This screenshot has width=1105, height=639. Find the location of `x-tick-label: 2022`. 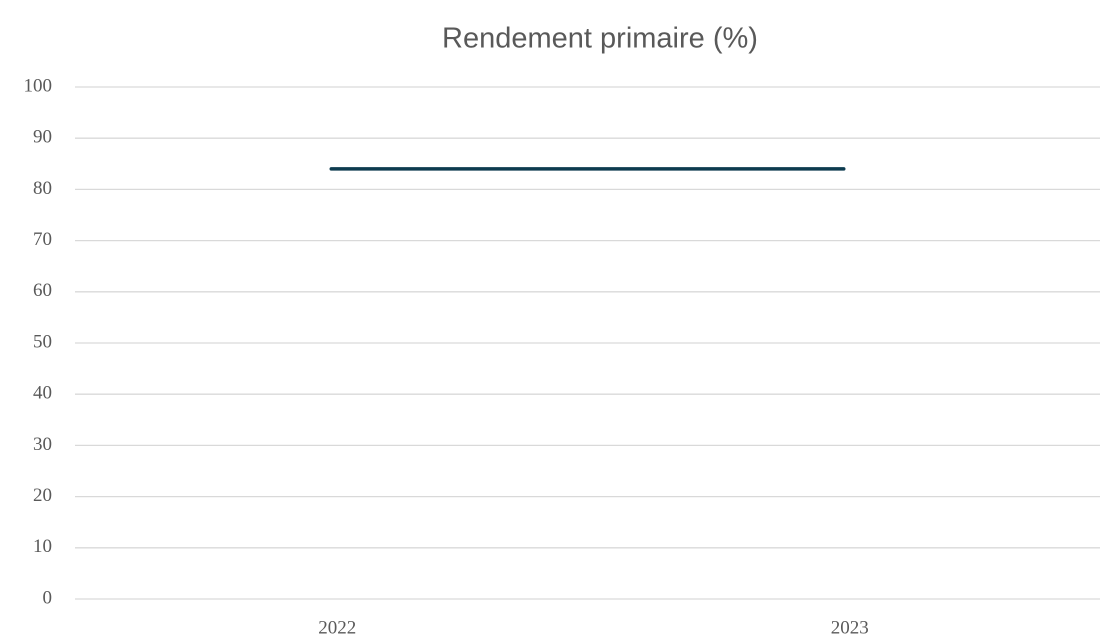

x-tick-label: 2022 is located at coordinates (337, 627).